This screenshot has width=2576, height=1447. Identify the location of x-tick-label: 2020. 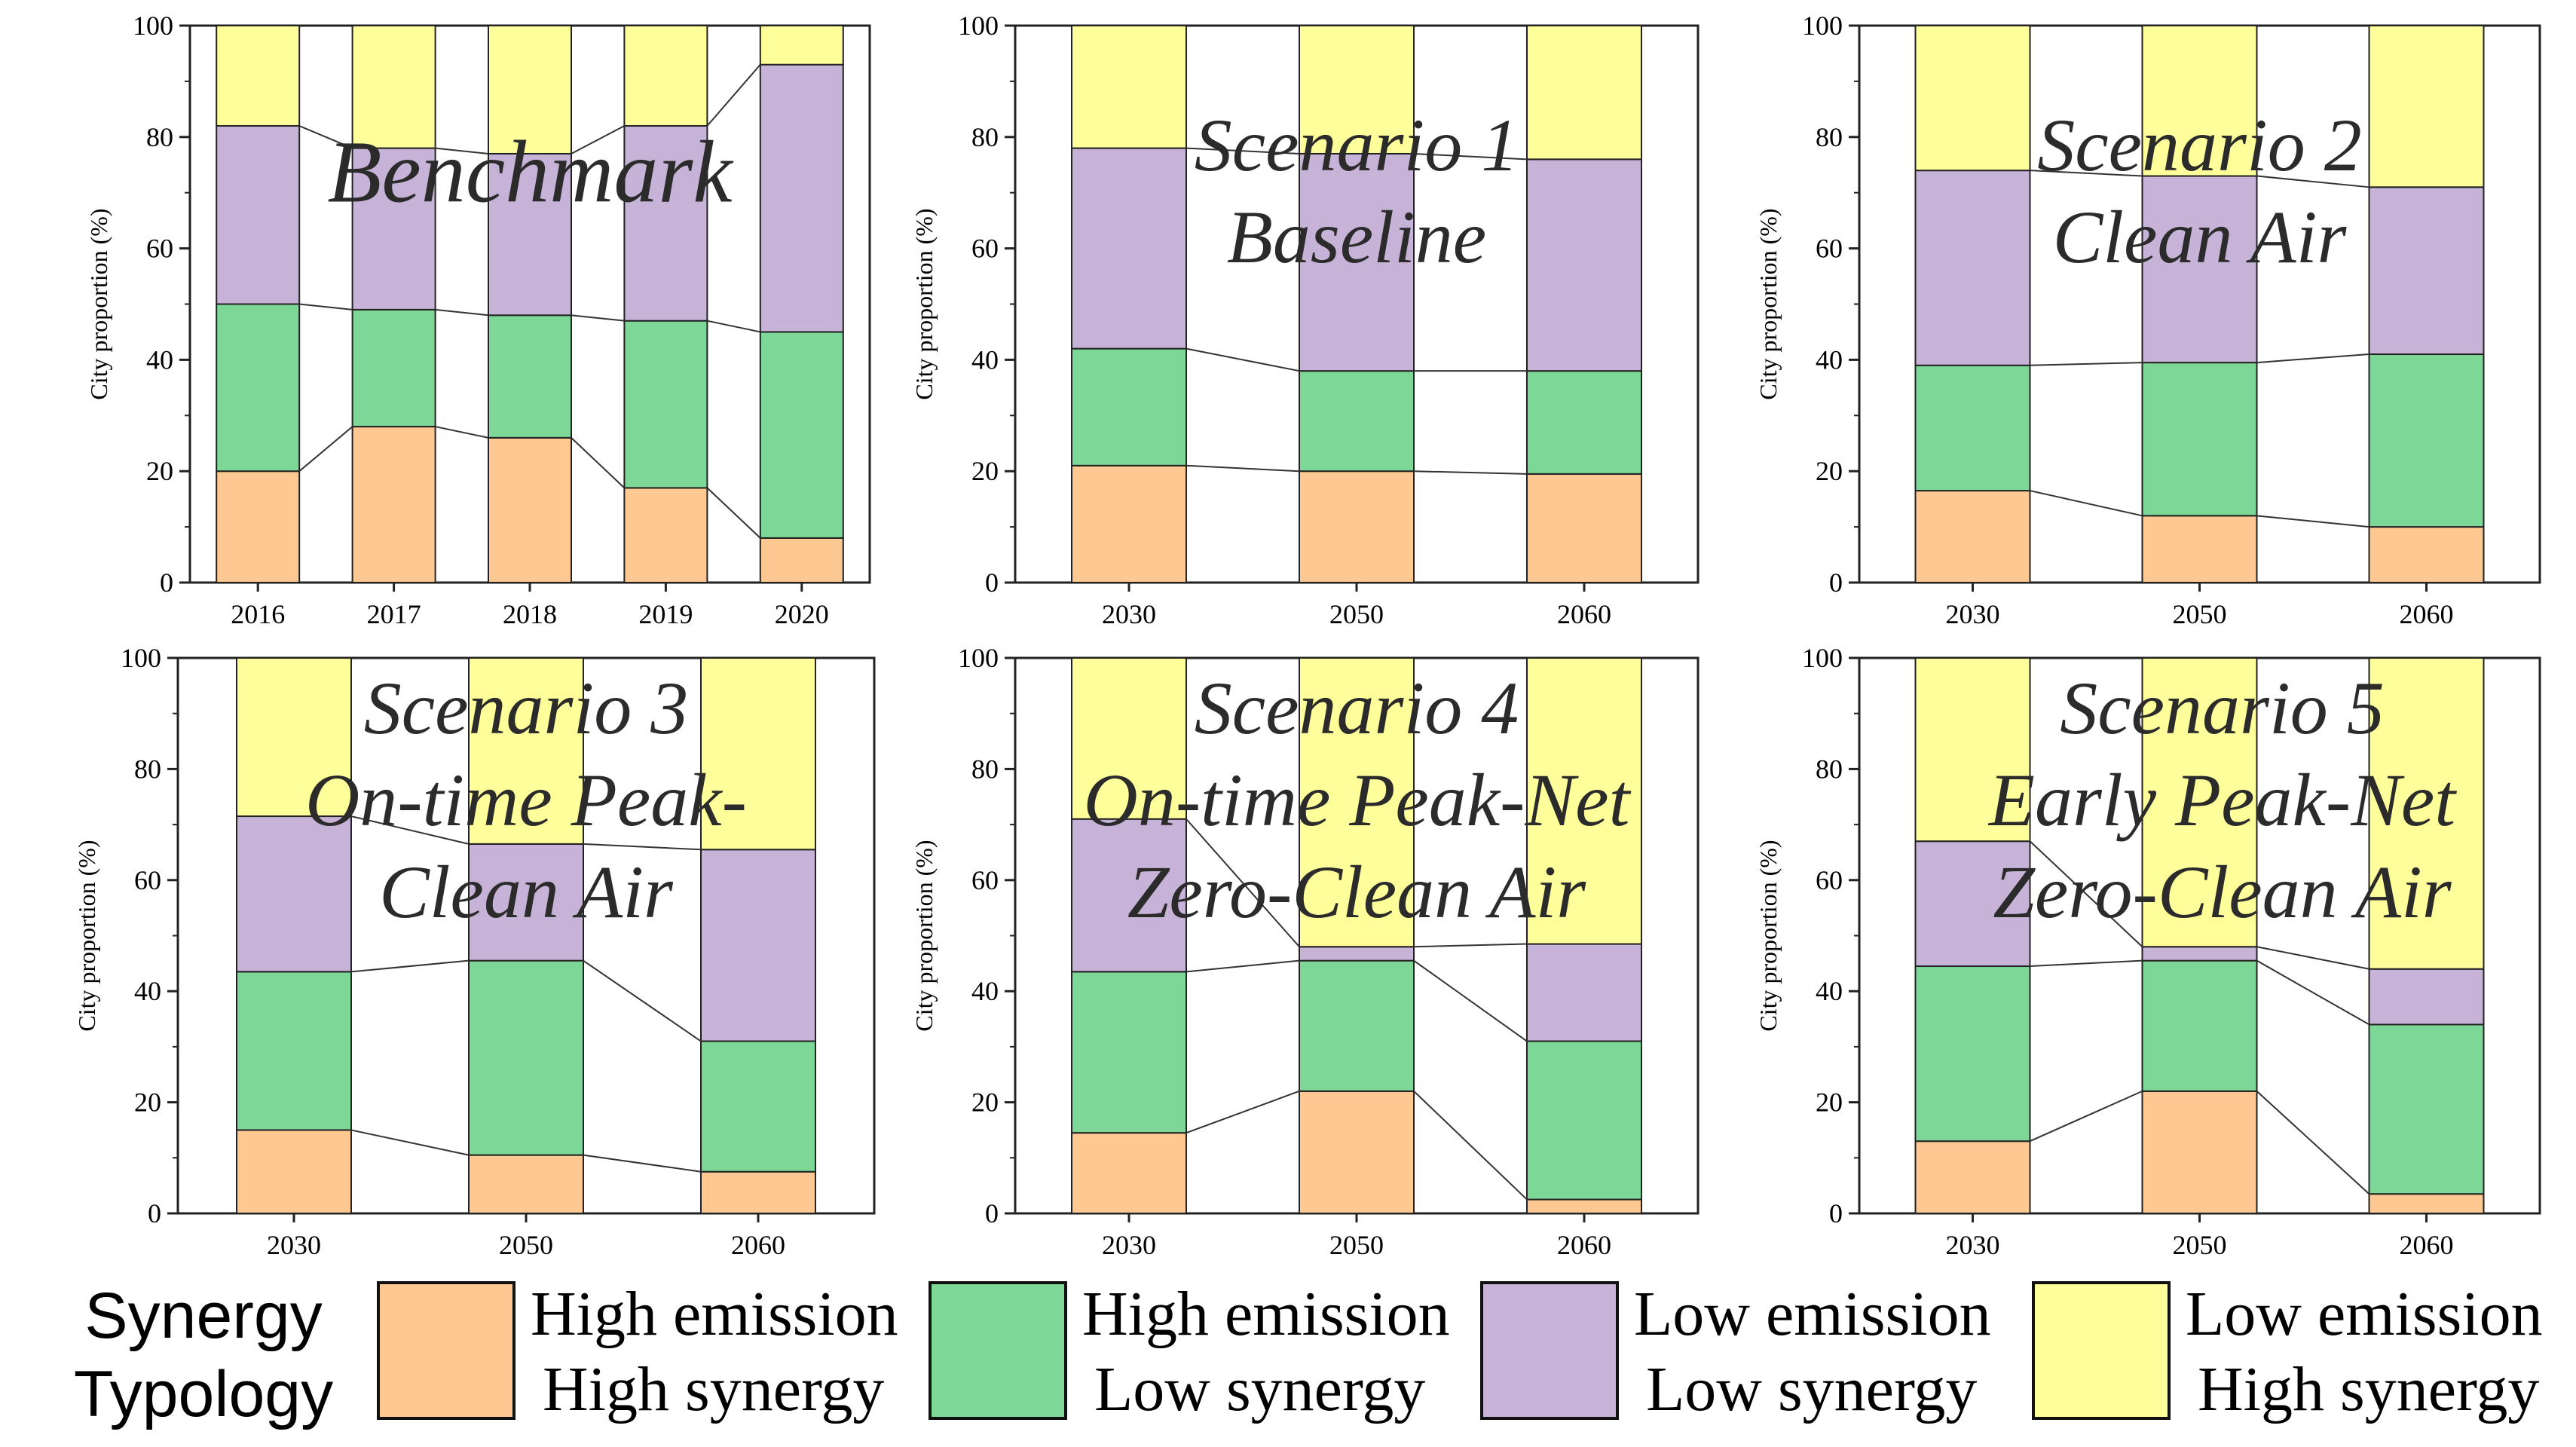
(802, 614).